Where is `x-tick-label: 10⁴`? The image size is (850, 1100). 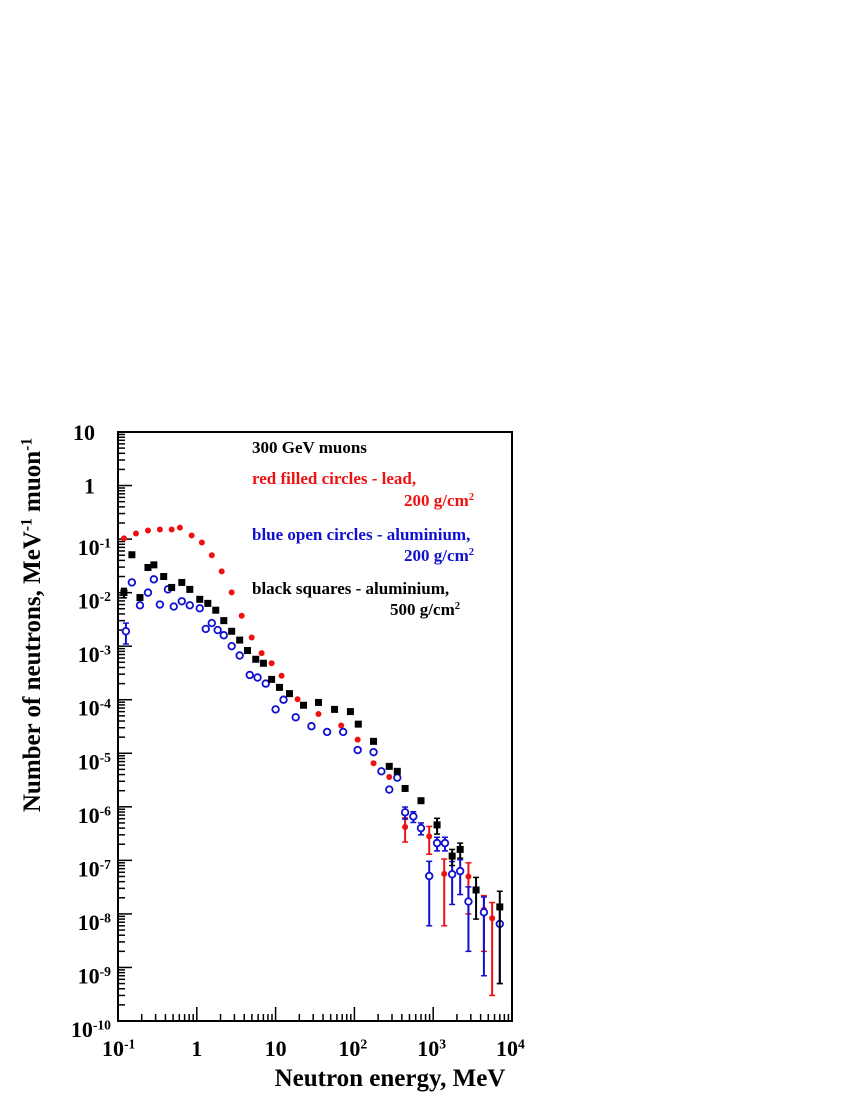 x-tick-label: 10⁴ is located at coordinates (510, 1048).